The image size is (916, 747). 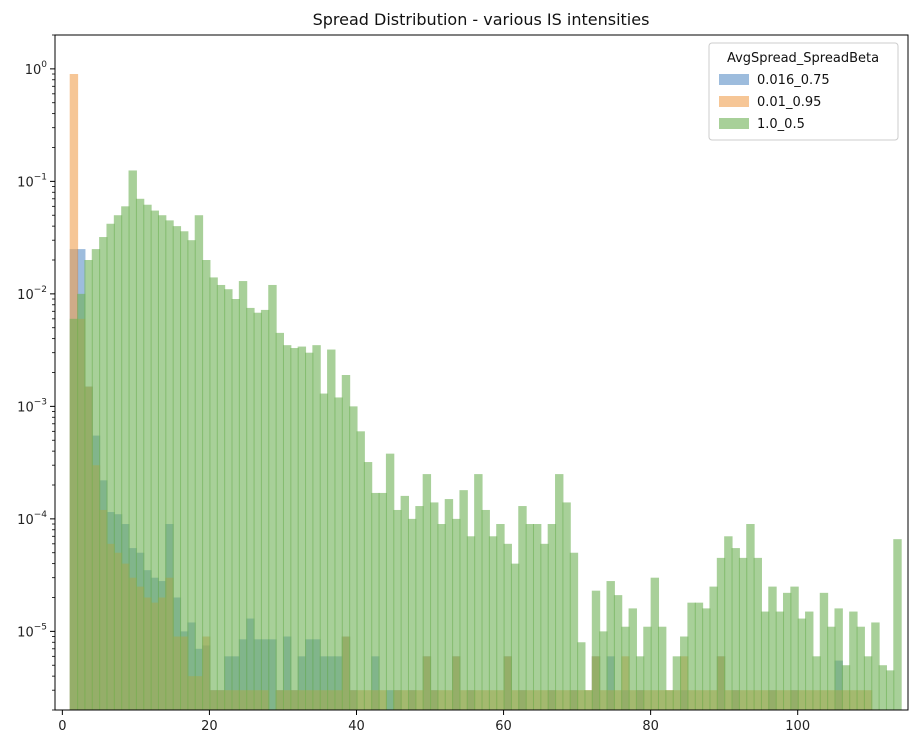 I want to click on x-tick-label: 60, so click(x=503, y=726).